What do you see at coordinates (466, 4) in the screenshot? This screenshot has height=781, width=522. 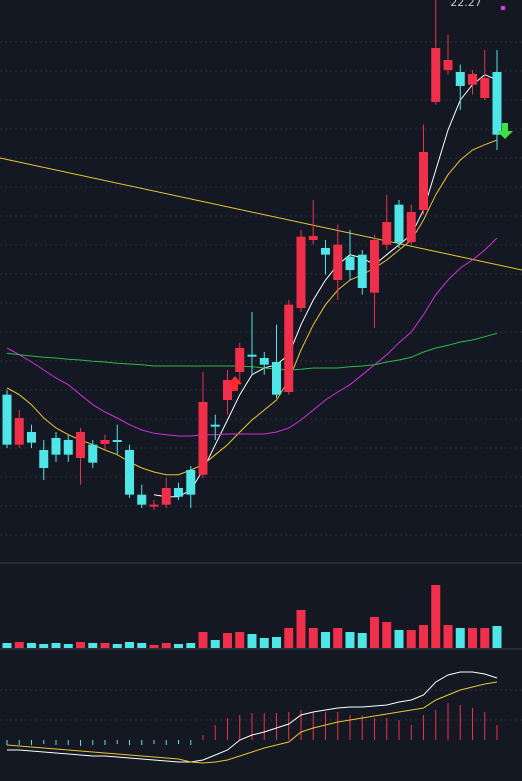 I see `high-label: 22.27` at bounding box center [466, 4].